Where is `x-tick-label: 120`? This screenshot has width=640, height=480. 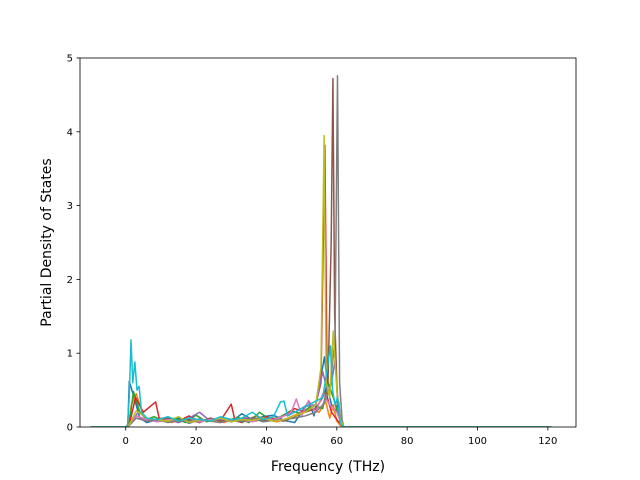 x-tick-label: 120 is located at coordinates (547, 441).